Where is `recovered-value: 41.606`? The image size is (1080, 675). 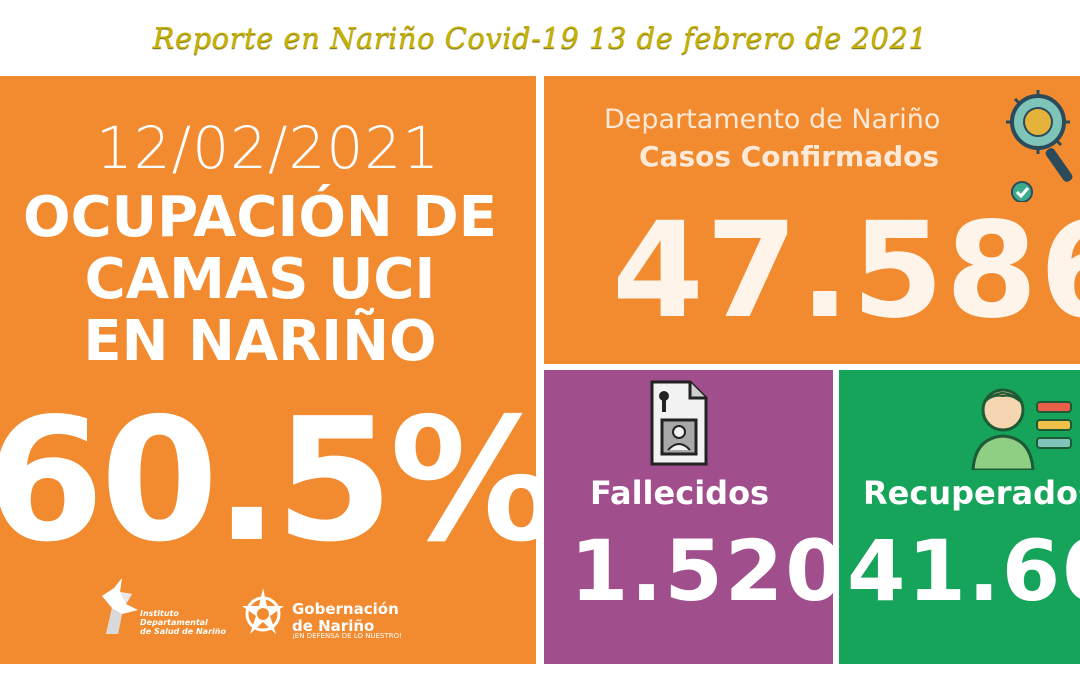 recovered-value: 41.606 is located at coordinates (963, 571).